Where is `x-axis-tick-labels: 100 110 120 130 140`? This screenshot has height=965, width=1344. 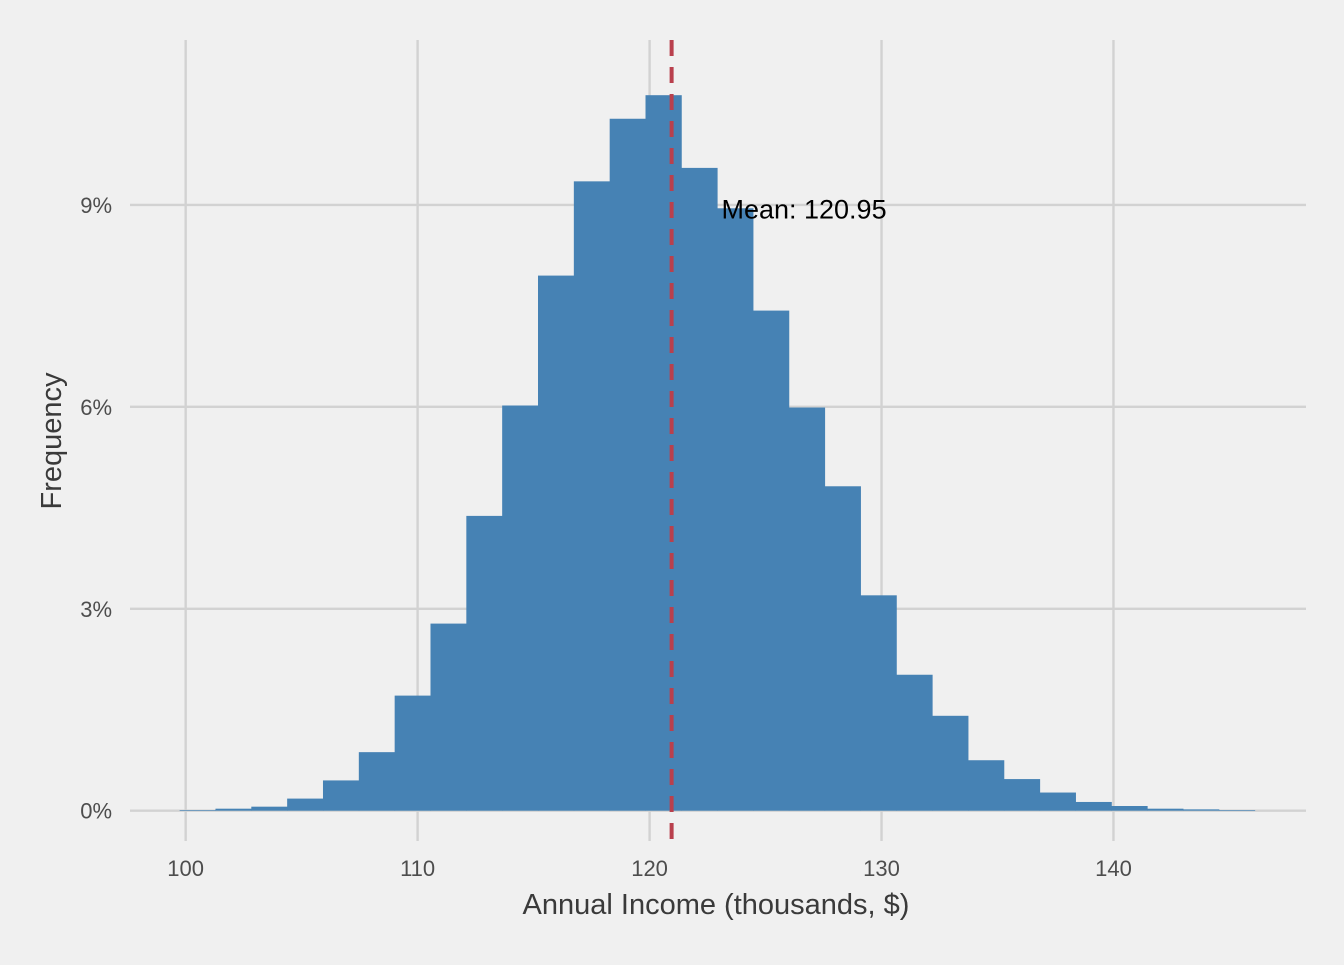 x-axis-tick-labels: 100 110 120 130 140 is located at coordinates (649, 868).